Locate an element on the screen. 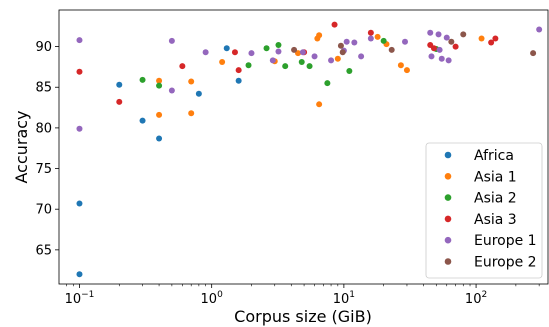  legend-label-2: Asia 2 is located at coordinates (495, 199).